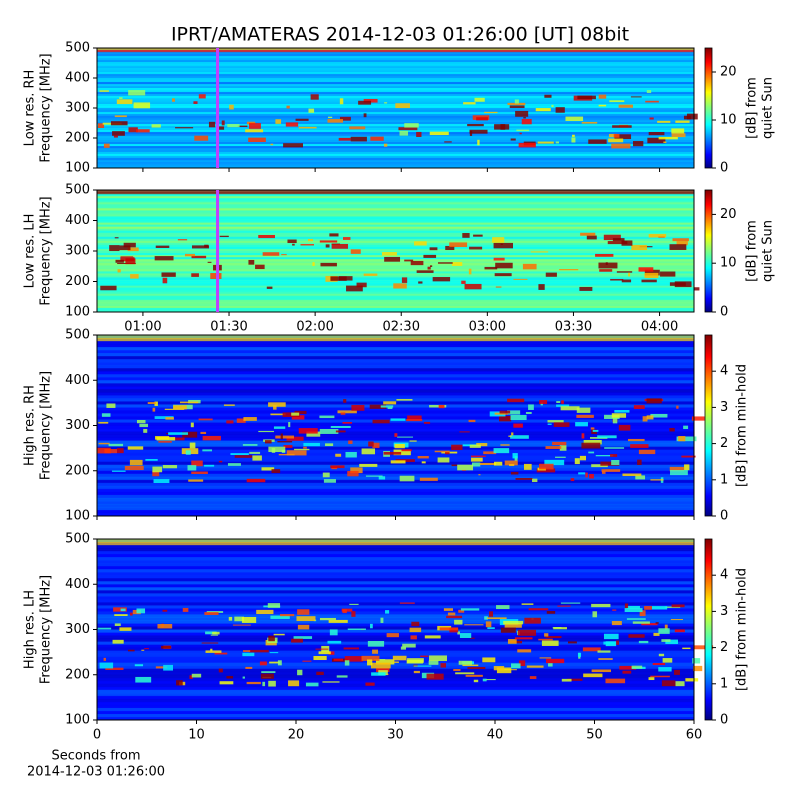 This screenshot has width=800, height=800. What do you see at coordinates (708, 425) in the screenshot?
I see `colorbar` at bounding box center [708, 425].